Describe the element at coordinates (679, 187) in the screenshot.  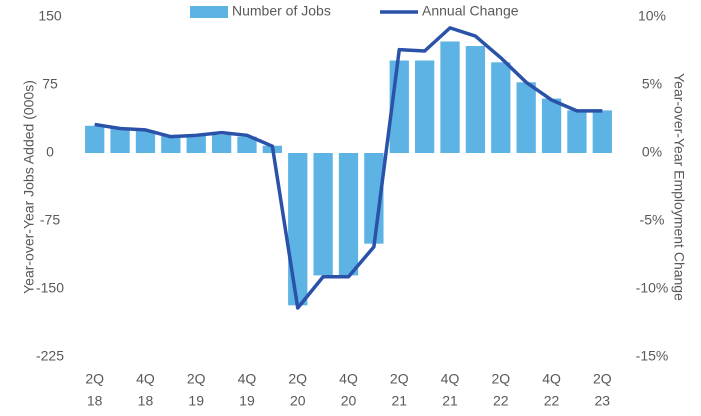
I see `y2-axis-label: Year-over-Year Employment Change` at that location.